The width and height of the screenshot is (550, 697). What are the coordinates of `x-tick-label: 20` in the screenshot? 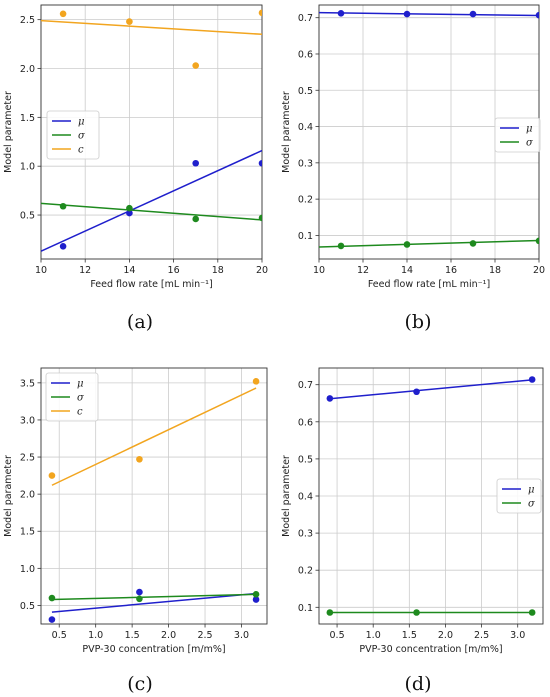 It's located at (262, 270).